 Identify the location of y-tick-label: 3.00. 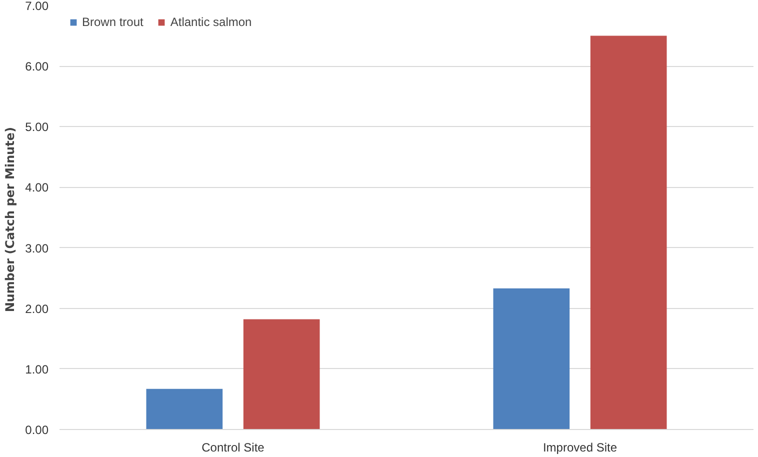
(37, 248).